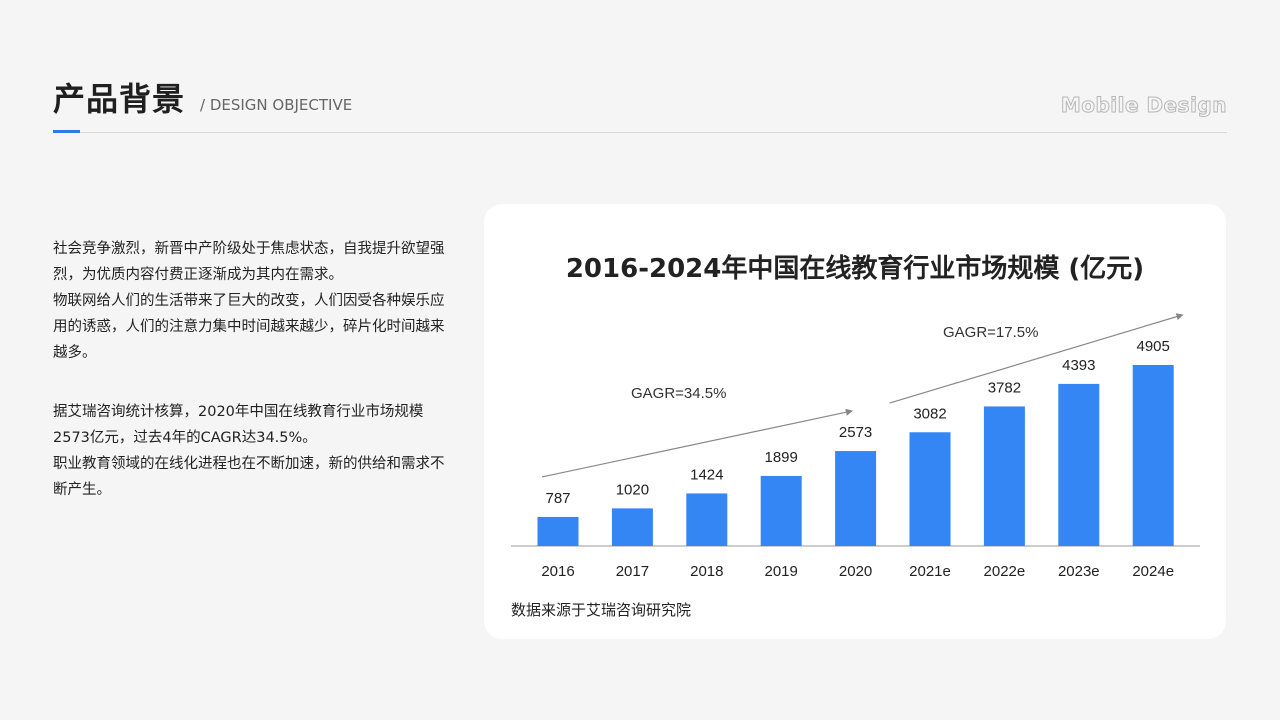 This screenshot has height=720, width=1280. What do you see at coordinates (66, 131) in the screenshot?
I see `header-divider-accent` at bounding box center [66, 131].